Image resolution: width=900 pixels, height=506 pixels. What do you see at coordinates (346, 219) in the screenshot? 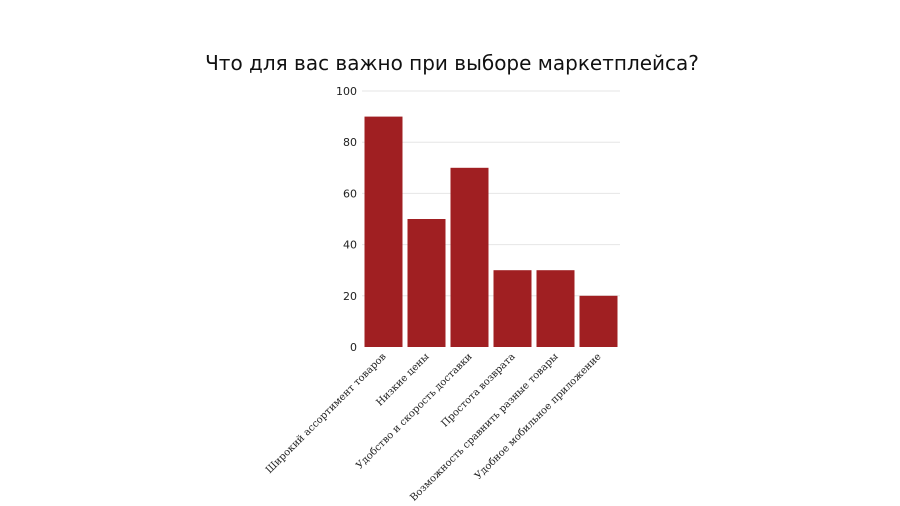
I see `y-axis-ticks: 0 20 40 60 80 100` at bounding box center [346, 219].